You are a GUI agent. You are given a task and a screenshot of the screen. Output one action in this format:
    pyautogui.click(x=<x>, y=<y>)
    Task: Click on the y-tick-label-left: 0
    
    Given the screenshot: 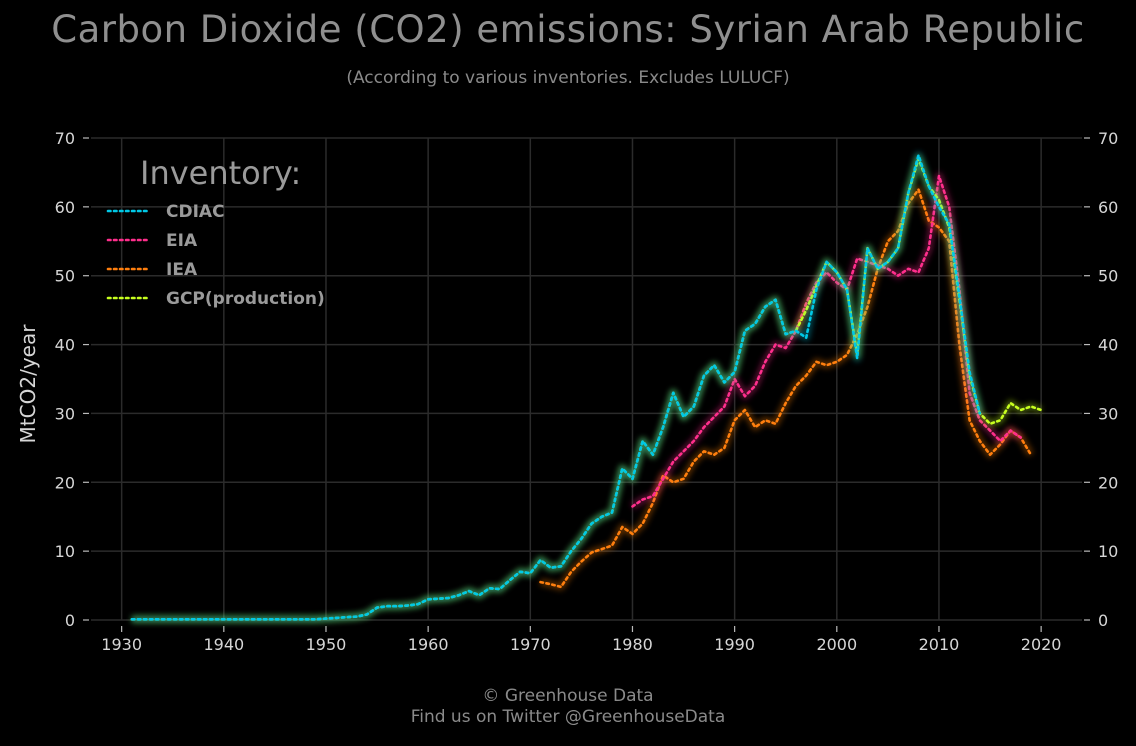 What is the action you would take?
    pyautogui.click(x=70, y=620)
    